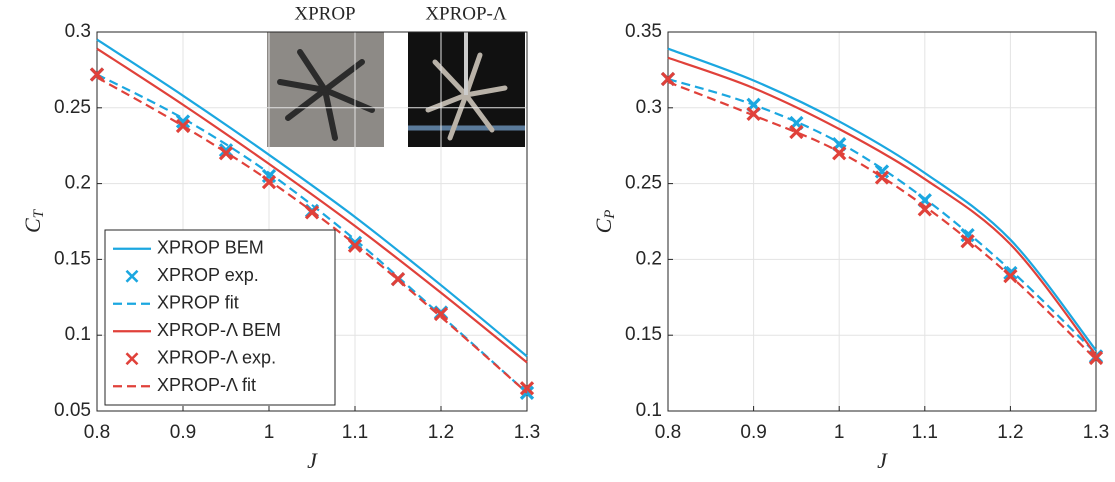 The width and height of the screenshot is (1115, 482). I want to click on legend-label: XPROP BEM, so click(210, 248).